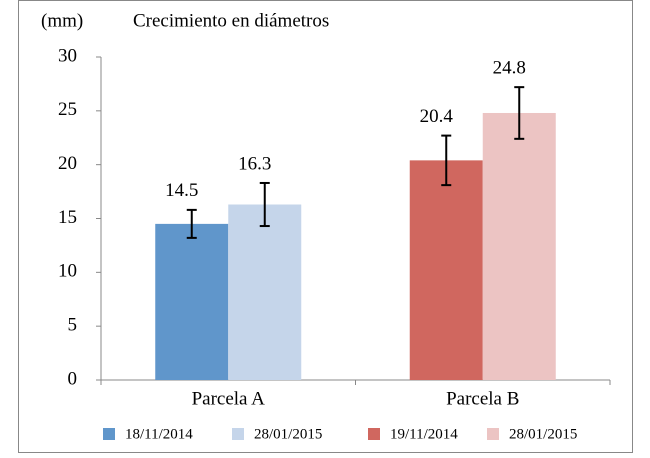 The image size is (650, 458). I want to click on y-tick-label: 20, so click(67, 163).